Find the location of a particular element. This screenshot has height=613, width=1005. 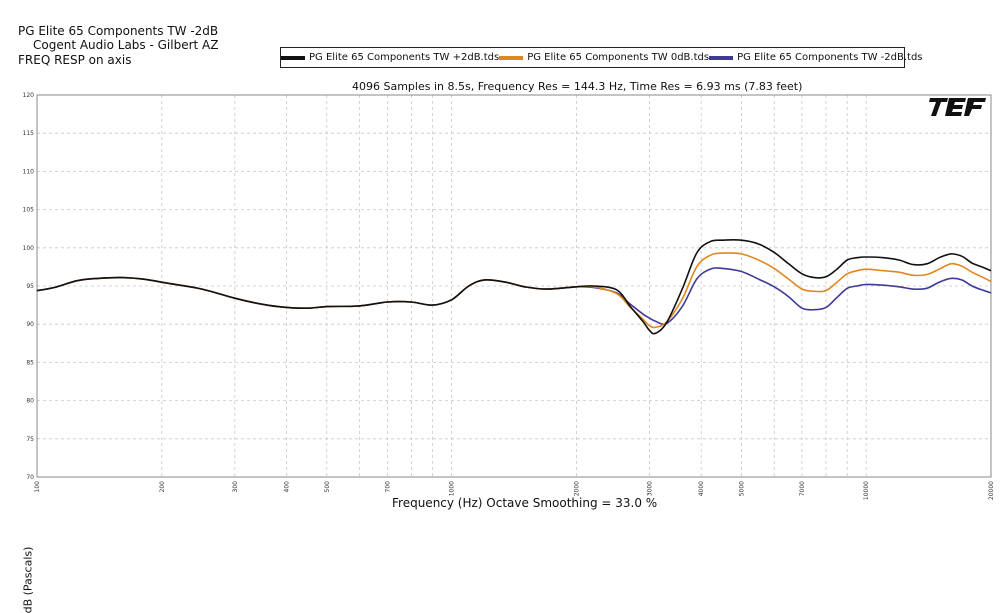

y-tick-label: 80 is located at coordinates (30, 401).